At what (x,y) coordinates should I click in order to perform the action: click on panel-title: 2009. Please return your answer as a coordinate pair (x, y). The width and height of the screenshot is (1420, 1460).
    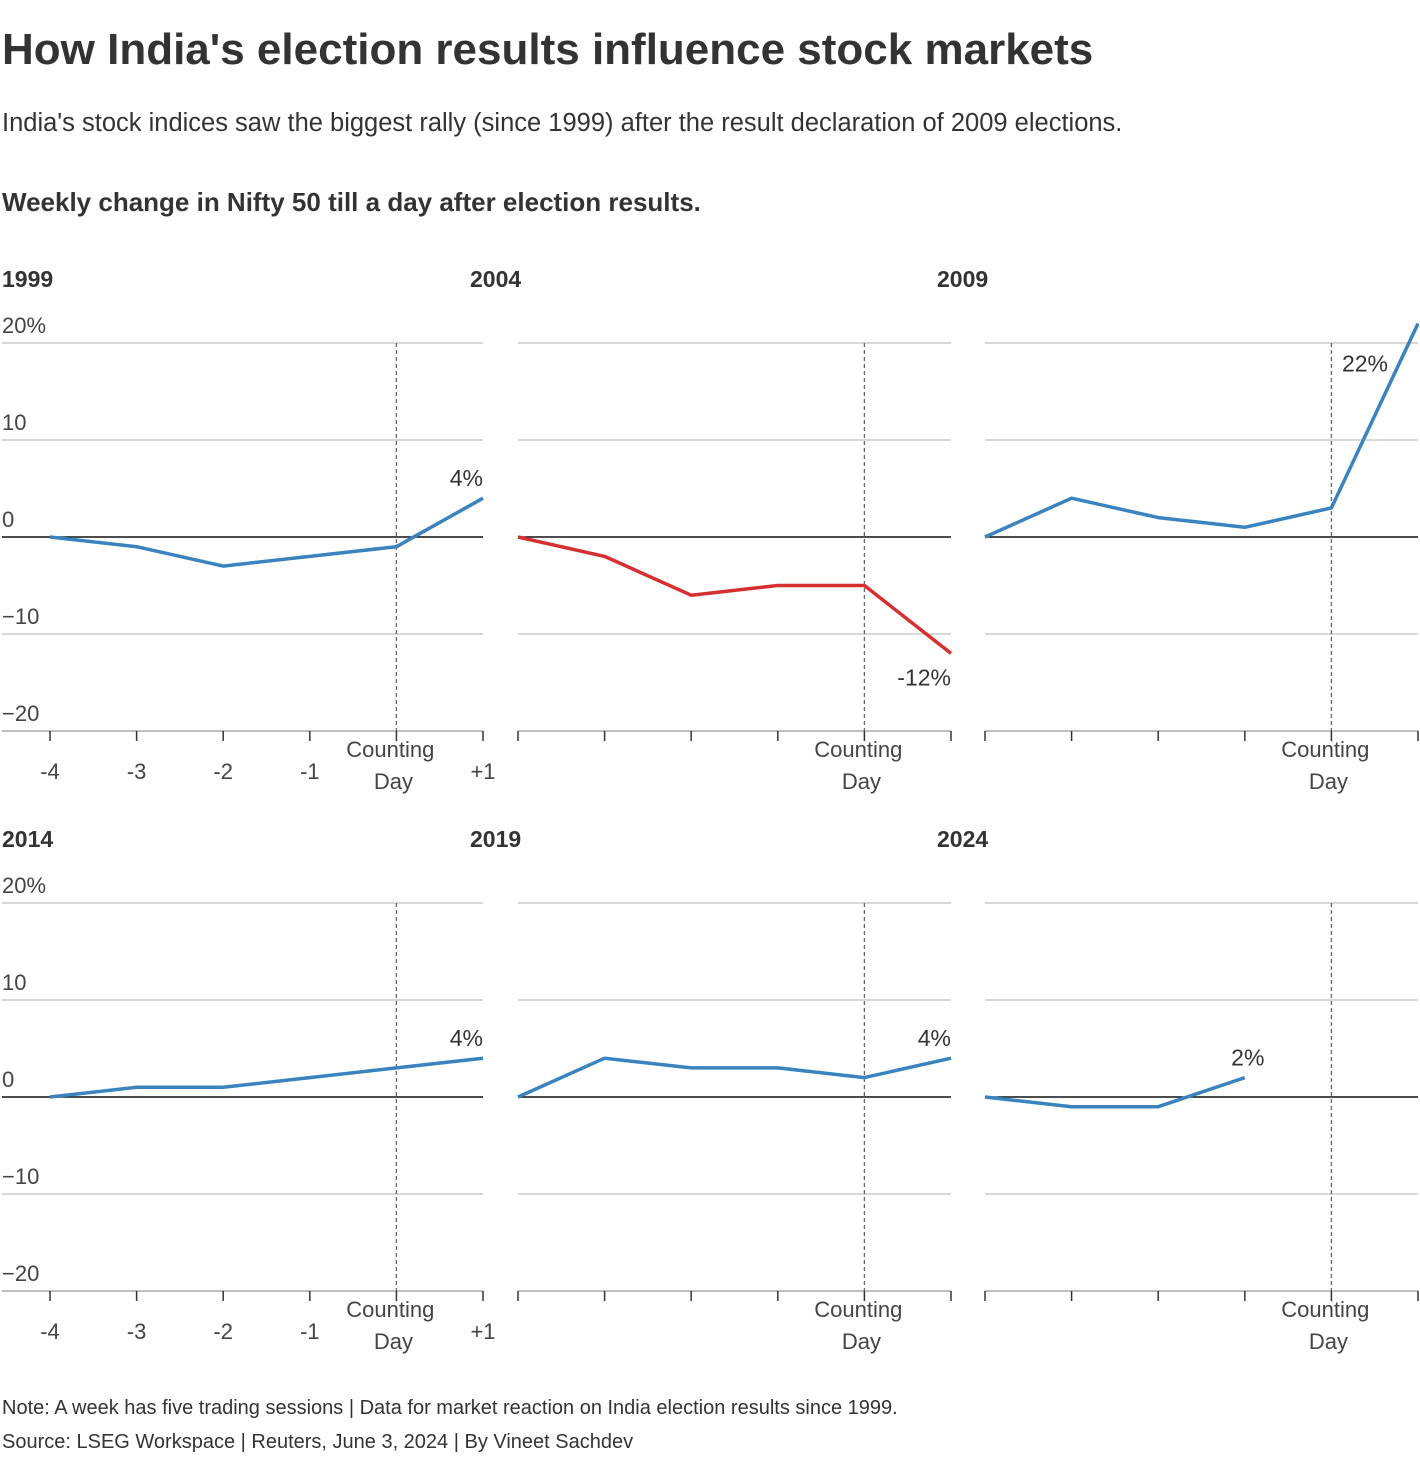
    Looking at the image, I should click on (962, 279).